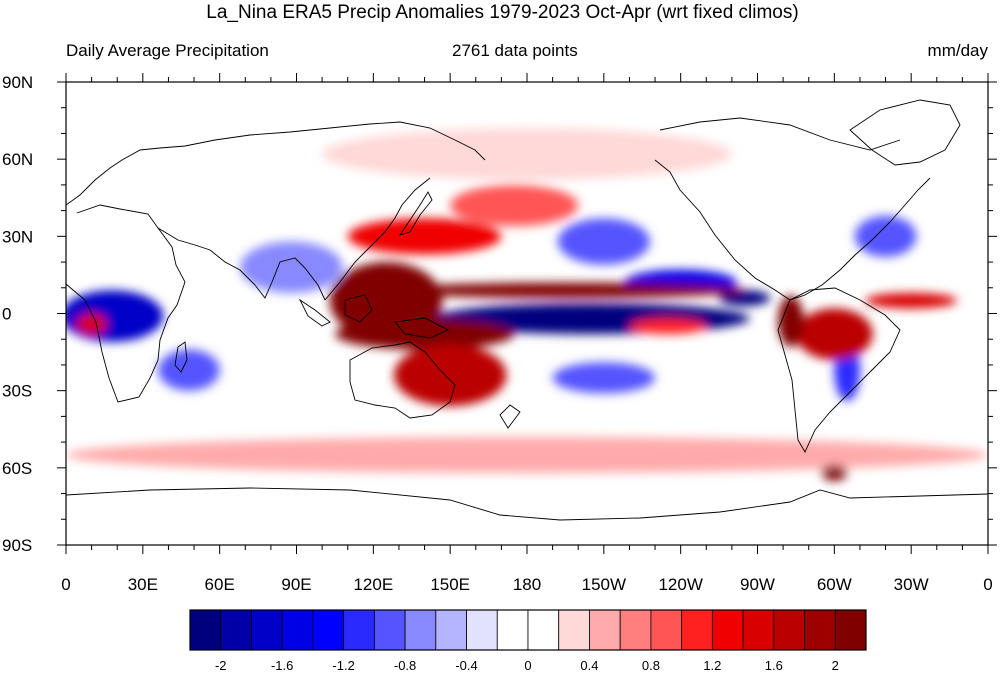 This screenshot has height=676, width=1005. What do you see at coordinates (358, 308) in the screenshot?
I see `coastline-borneo` at bounding box center [358, 308].